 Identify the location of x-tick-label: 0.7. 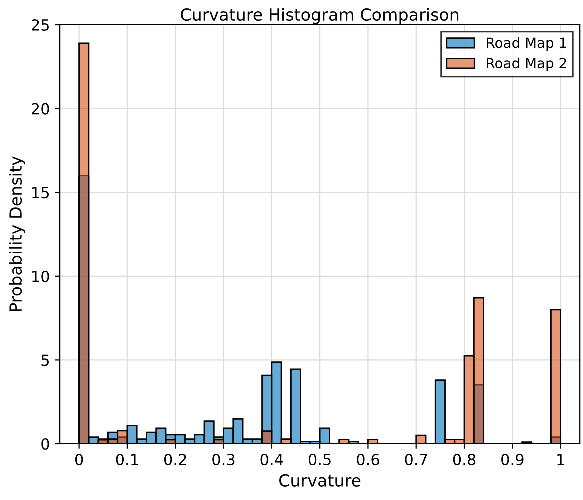
(416, 460).